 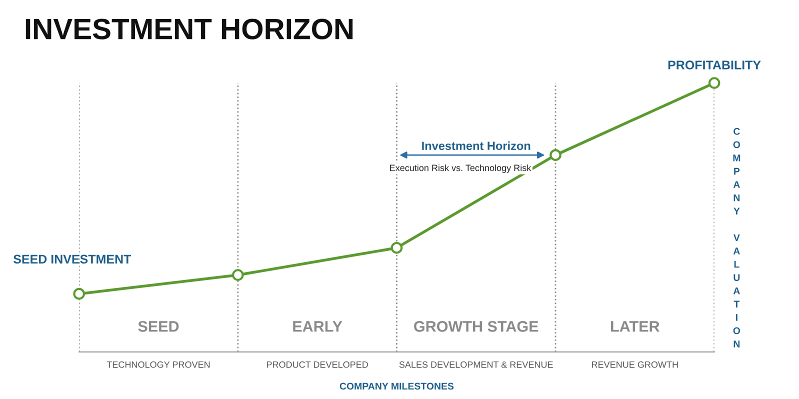 What do you see at coordinates (635, 326) in the screenshot?
I see `annotation: LATER` at bounding box center [635, 326].